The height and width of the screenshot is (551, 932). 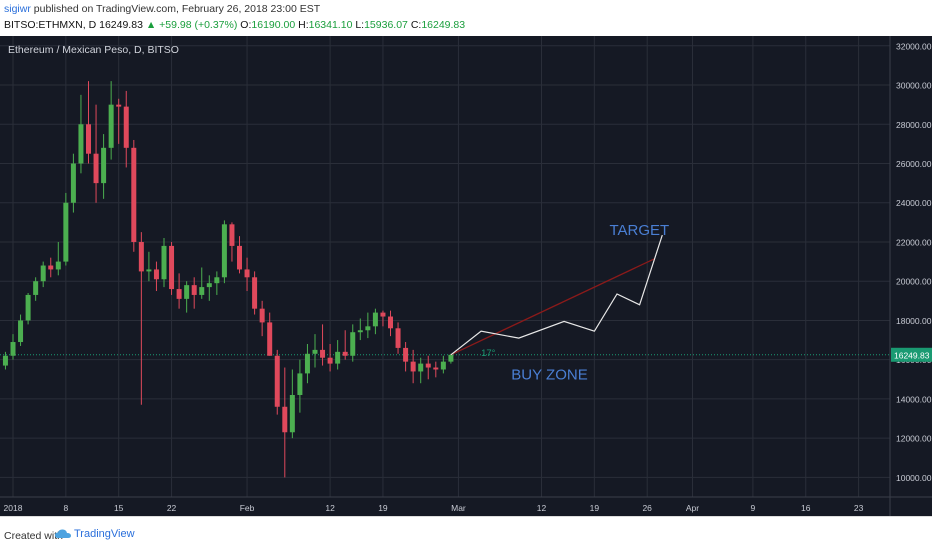 What do you see at coordinates (911, 354) in the screenshot?
I see `last-price-badge: 16249.83` at bounding box center [911, 354].